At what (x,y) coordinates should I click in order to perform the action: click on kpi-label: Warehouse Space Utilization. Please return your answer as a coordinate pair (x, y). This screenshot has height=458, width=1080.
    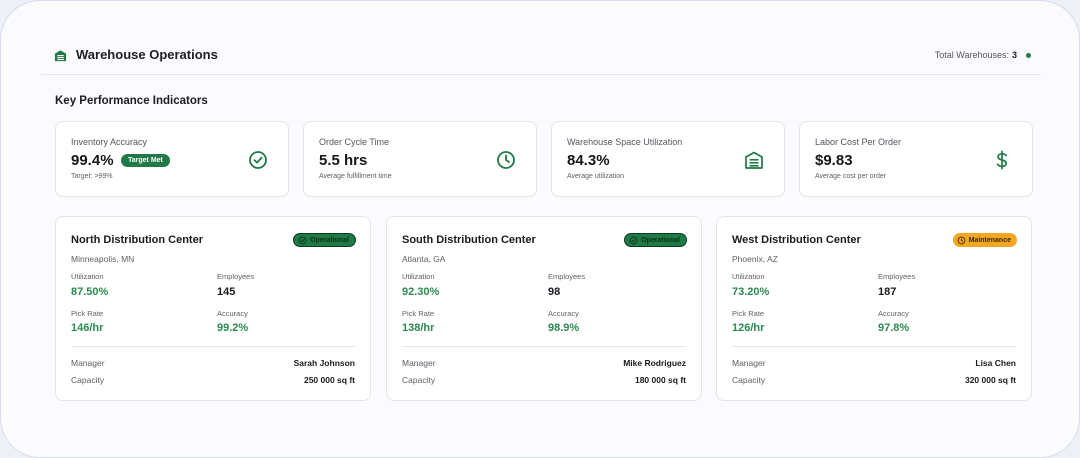
    Looking at the image, I should click on (625, 142).